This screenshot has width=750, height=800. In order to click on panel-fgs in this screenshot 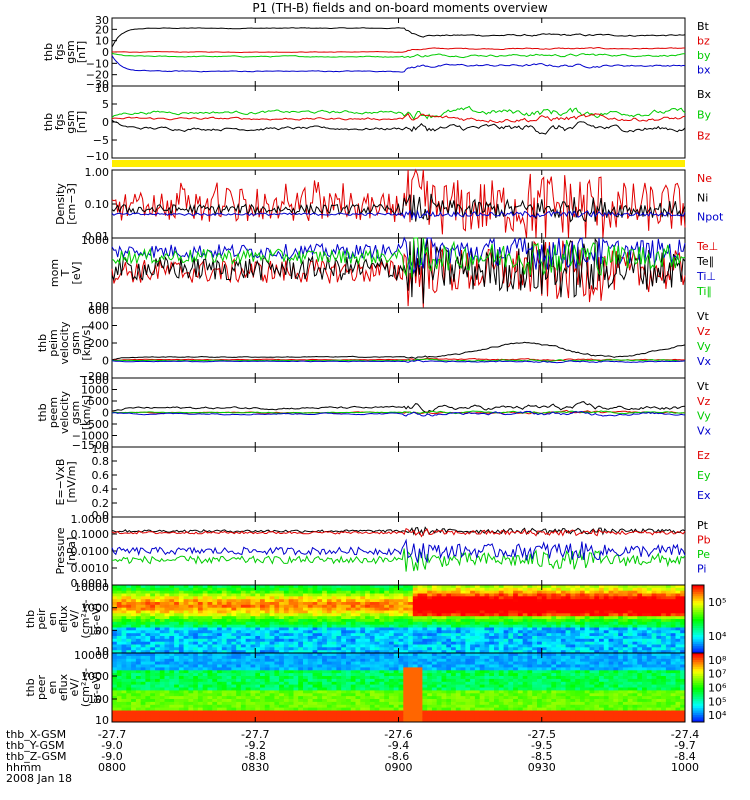, I will do `click(398, 52)`.